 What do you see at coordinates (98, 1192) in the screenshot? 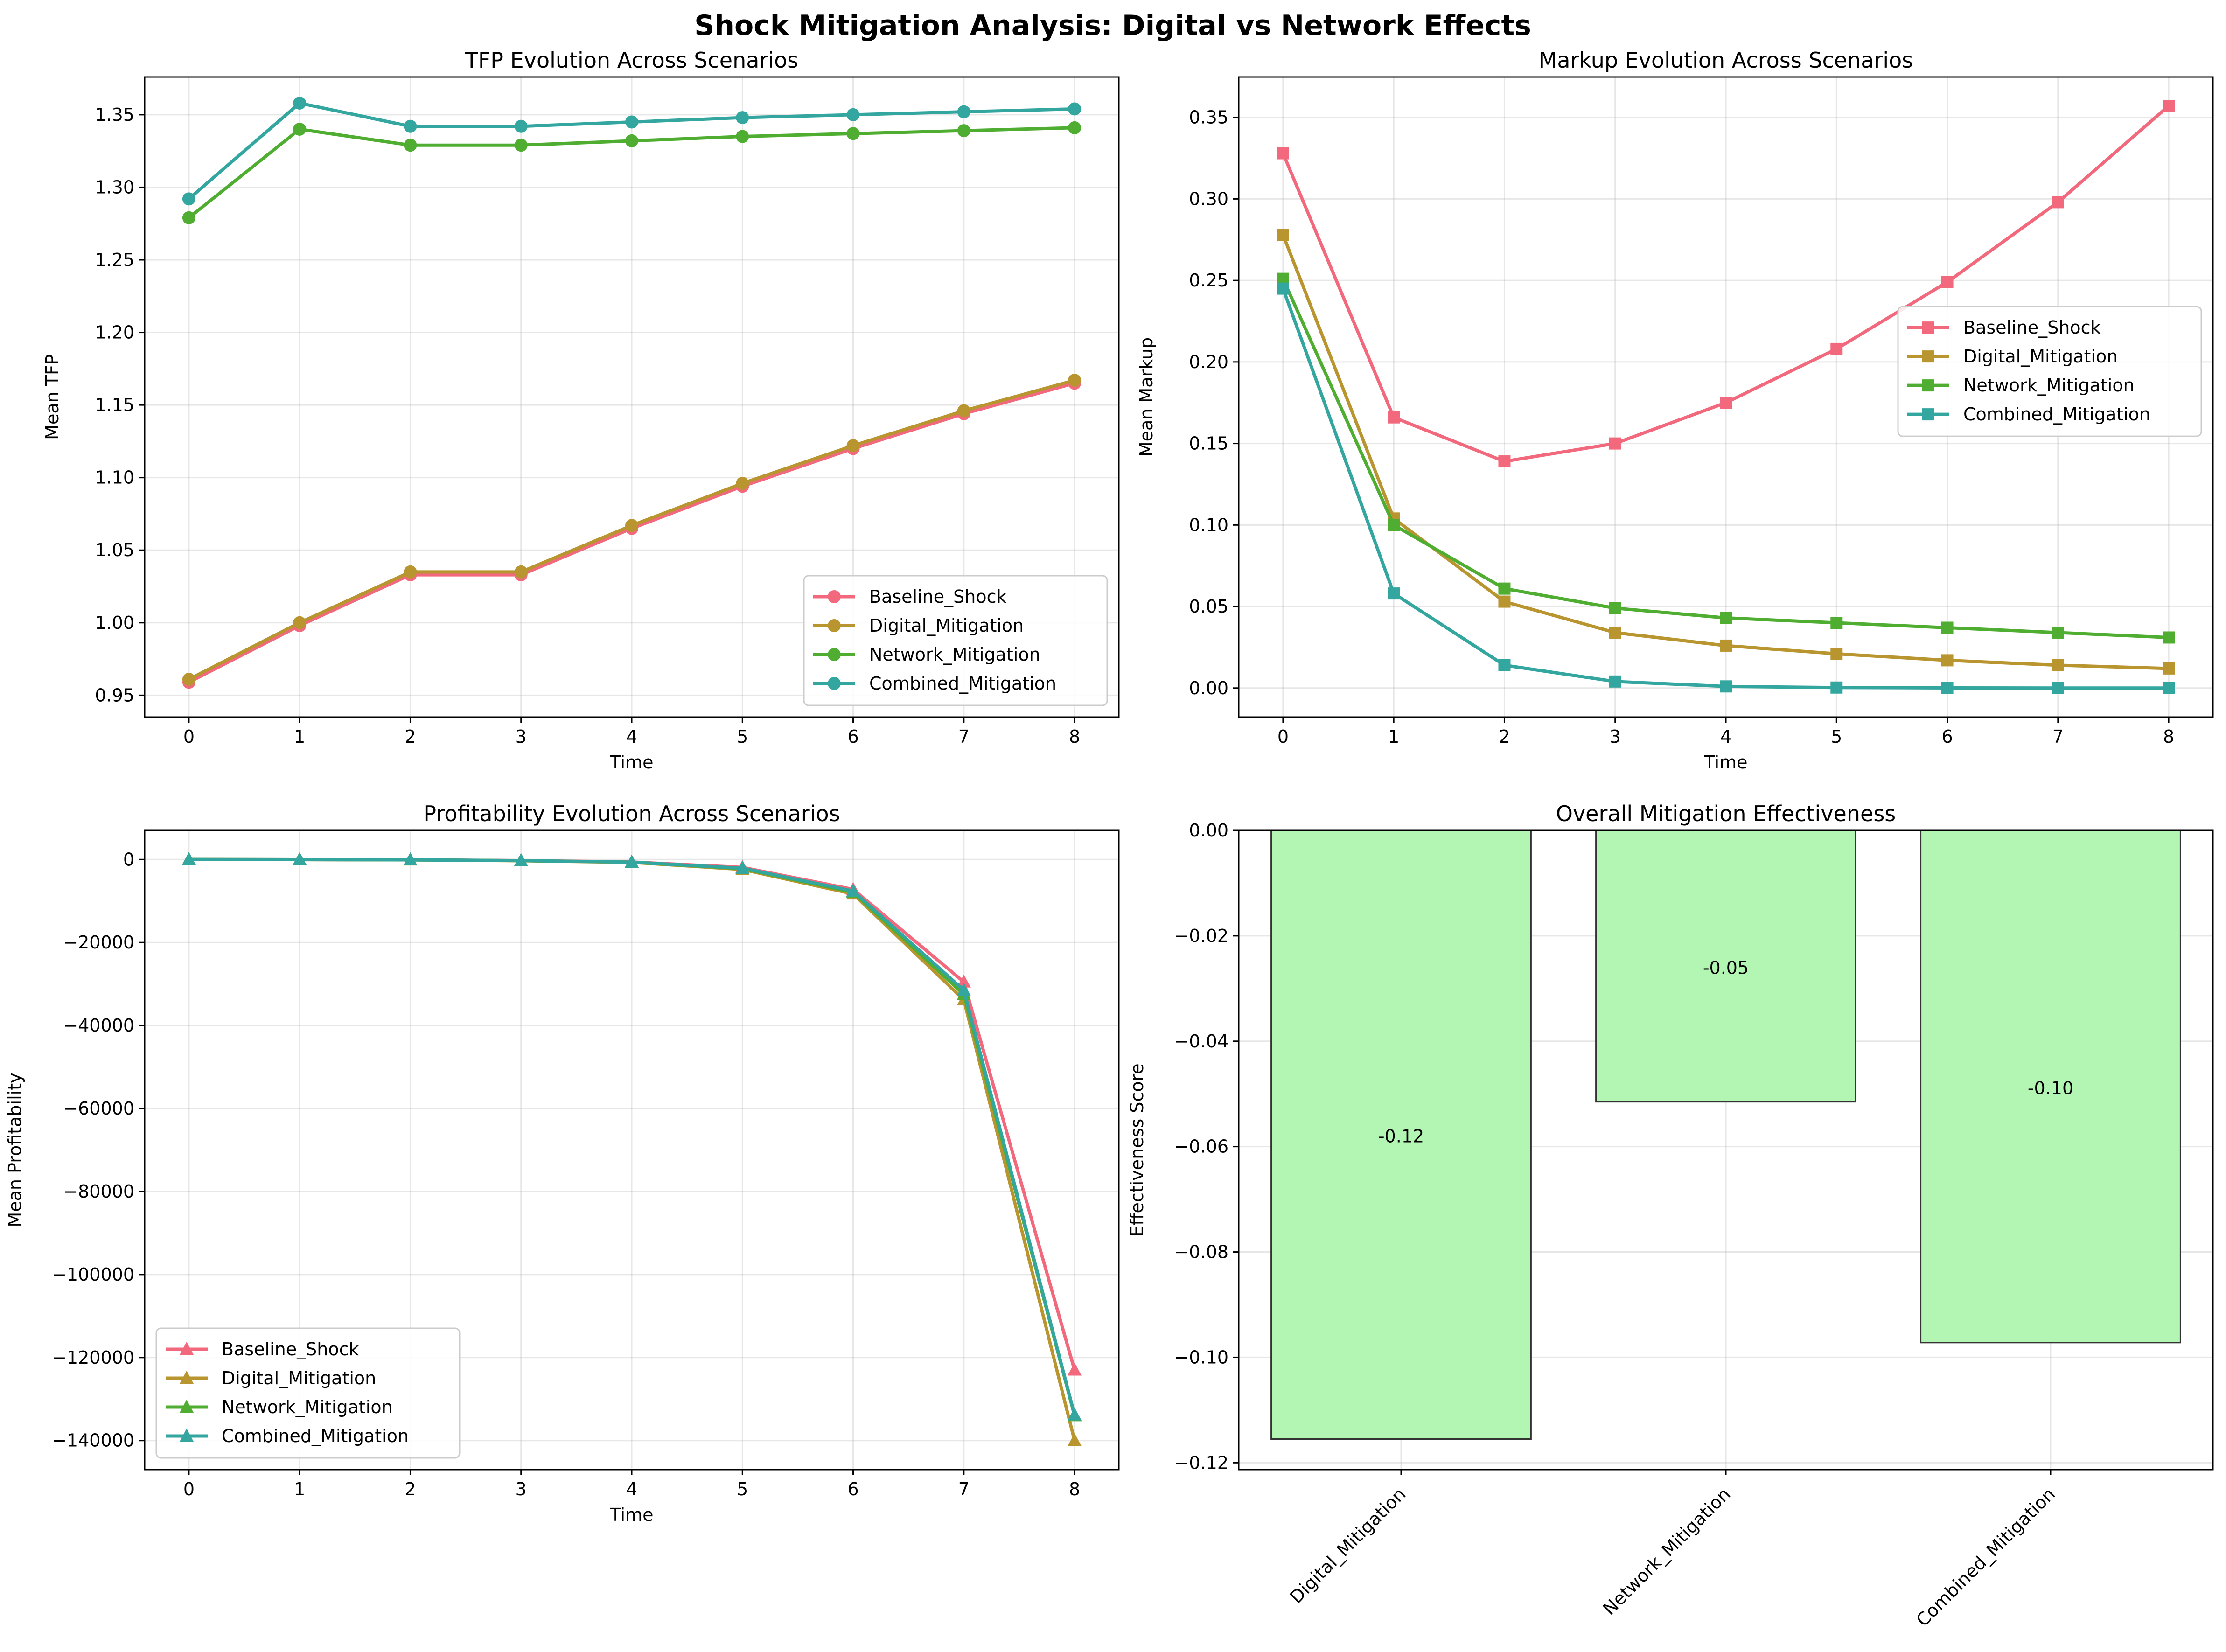
I see `y-tick-label: −80000` at bounding box center [98, 1192].